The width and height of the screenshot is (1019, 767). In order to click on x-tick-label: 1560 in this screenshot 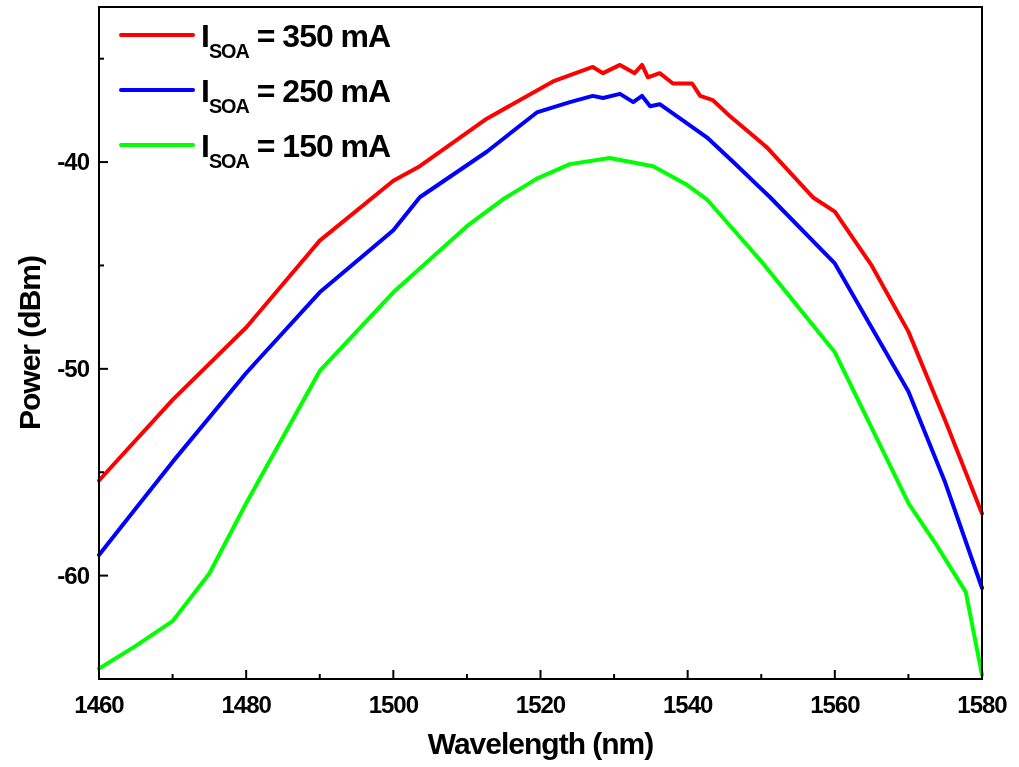, I will do `click(835, 704)`.